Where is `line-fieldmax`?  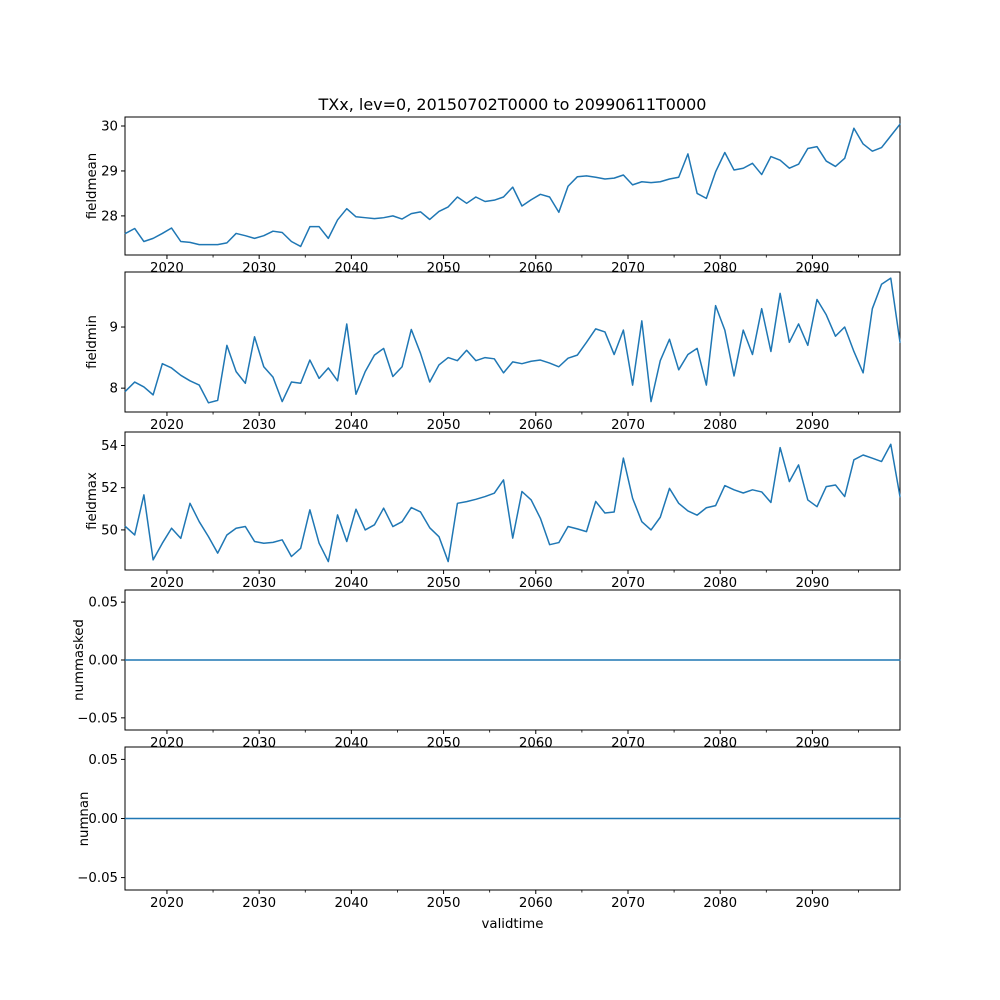
line-fieldmax is located at coordinates (512, 503).